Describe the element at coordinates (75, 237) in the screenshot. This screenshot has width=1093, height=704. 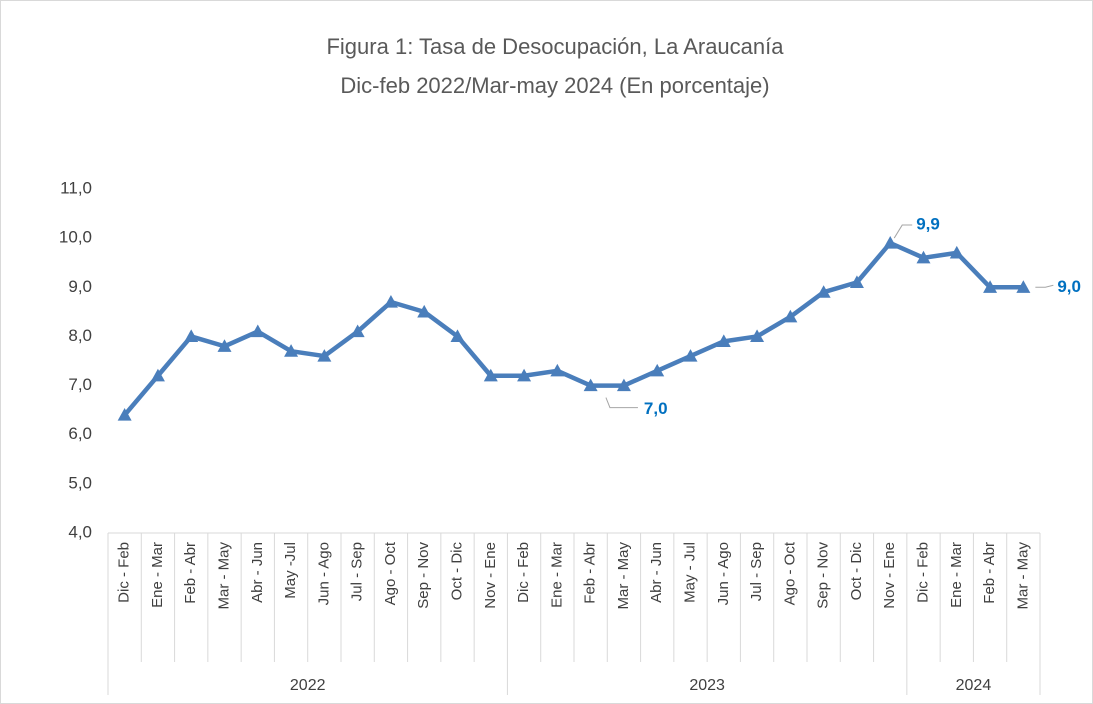
I see `y-tick-label: 10,0` at that location.